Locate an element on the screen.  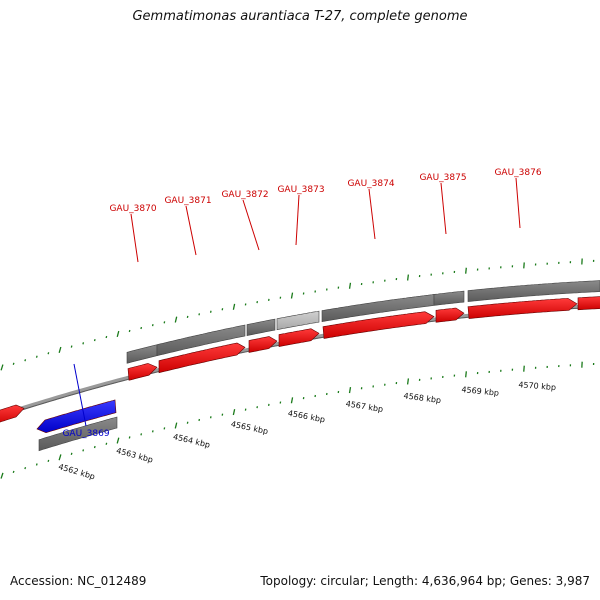
gene-label: GAU_3873 is located at coordinates (300, 190).